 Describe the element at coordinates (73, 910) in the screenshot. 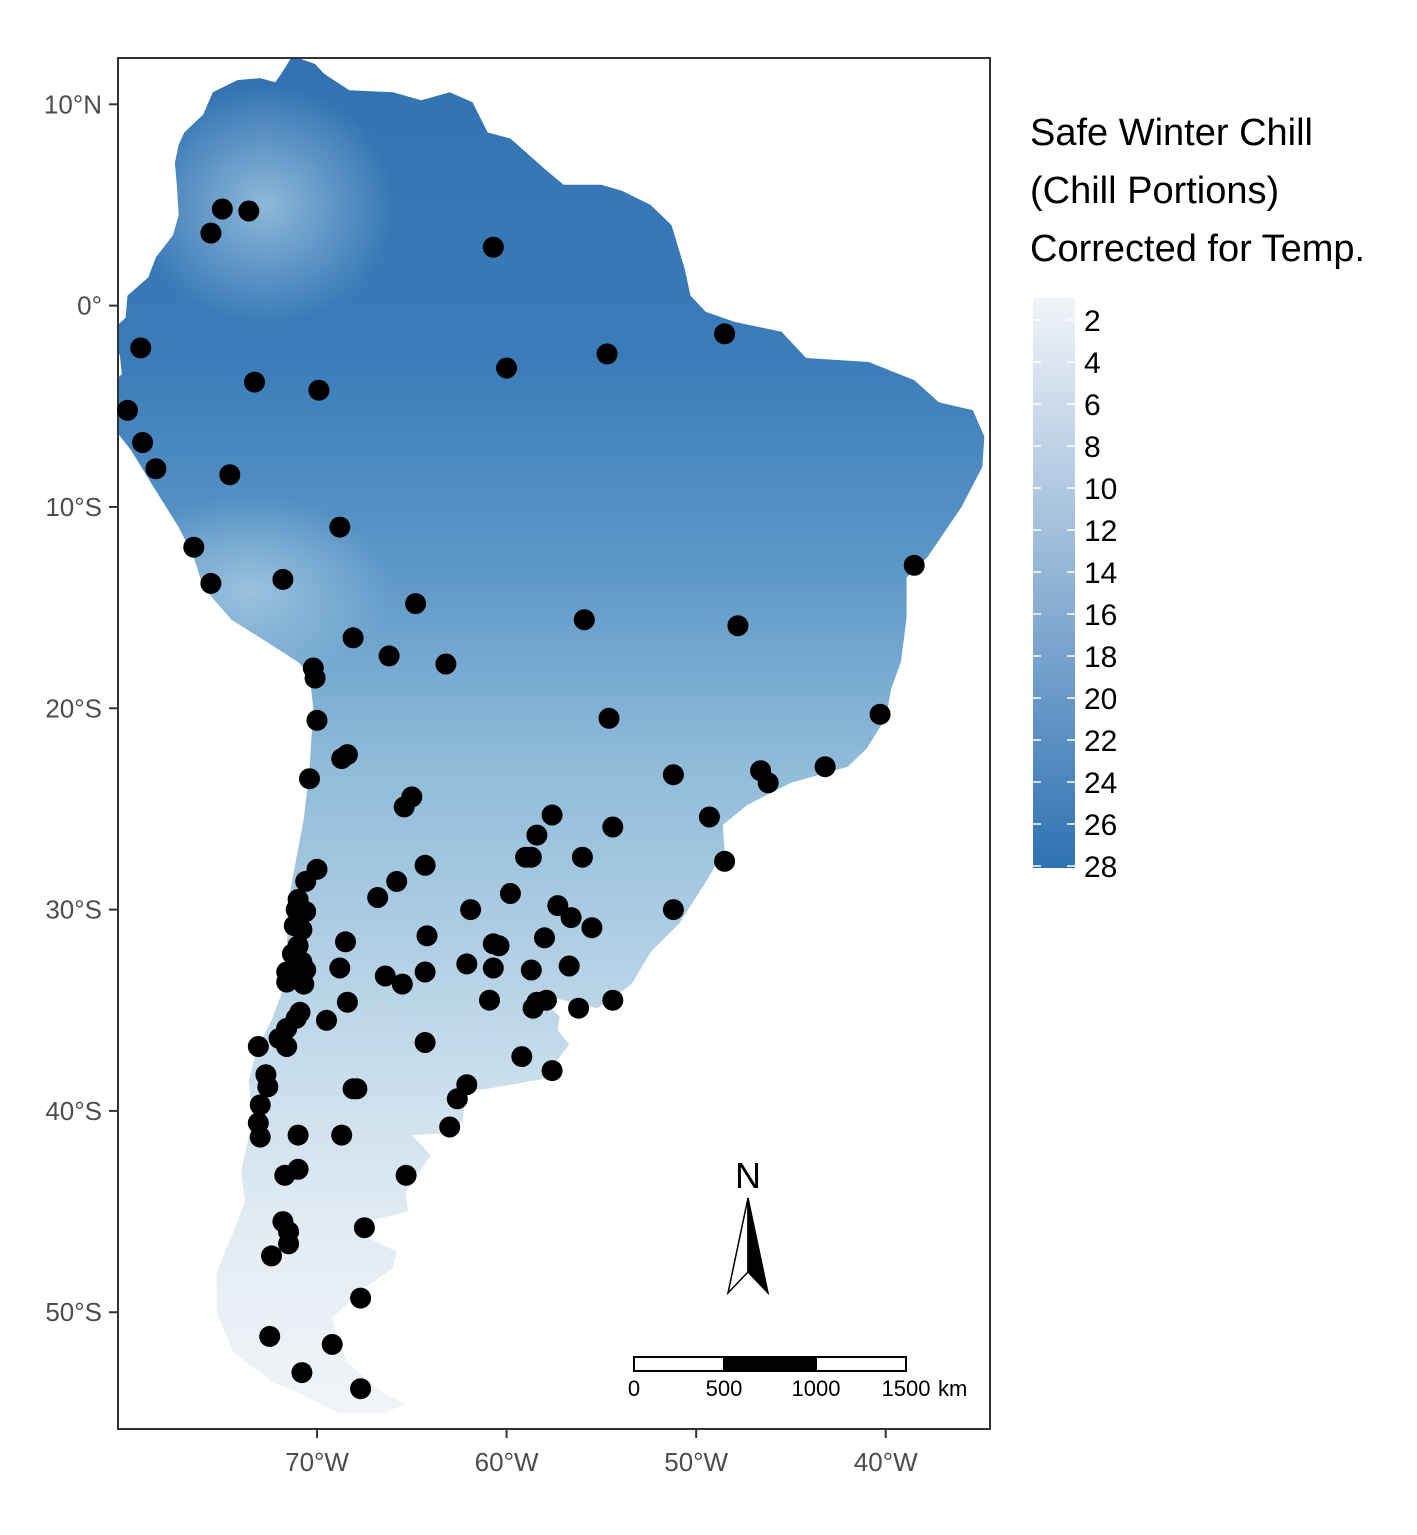

I see `y-tick-label-4: 30°S` at that location.